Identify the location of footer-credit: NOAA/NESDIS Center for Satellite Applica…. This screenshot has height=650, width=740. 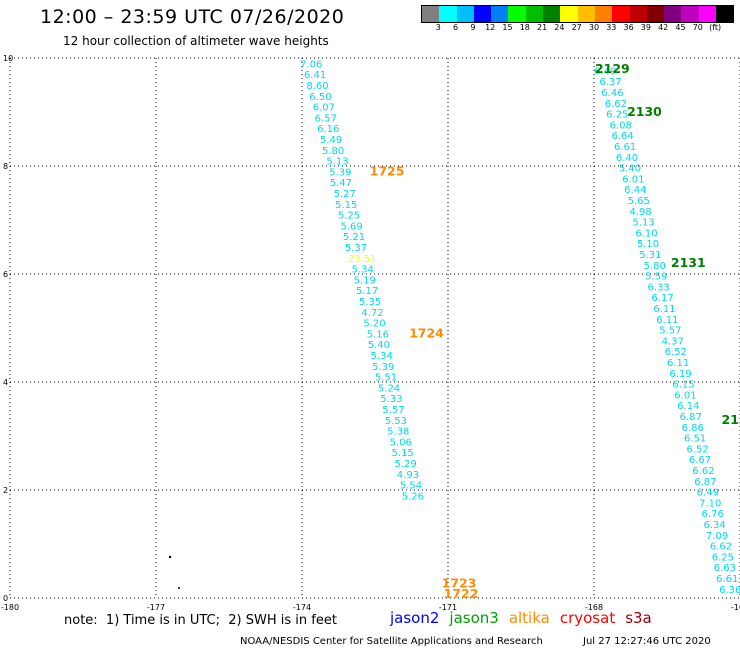
(391, 641).